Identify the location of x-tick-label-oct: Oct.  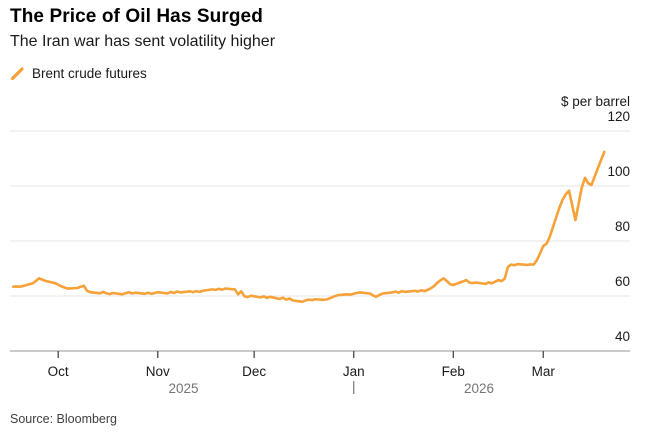
(58, 371).